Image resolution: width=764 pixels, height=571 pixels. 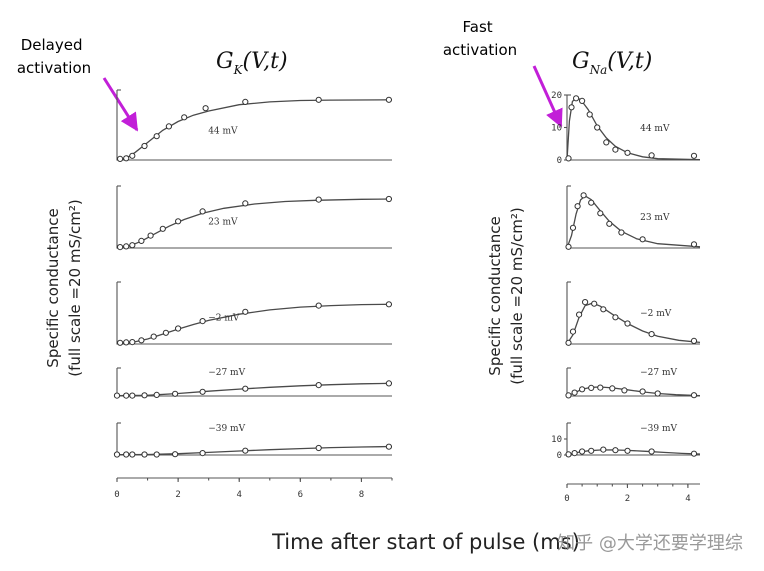 I want to click on panel-1-0: 44 mV 0 10 20, so click(x=626, y=128).